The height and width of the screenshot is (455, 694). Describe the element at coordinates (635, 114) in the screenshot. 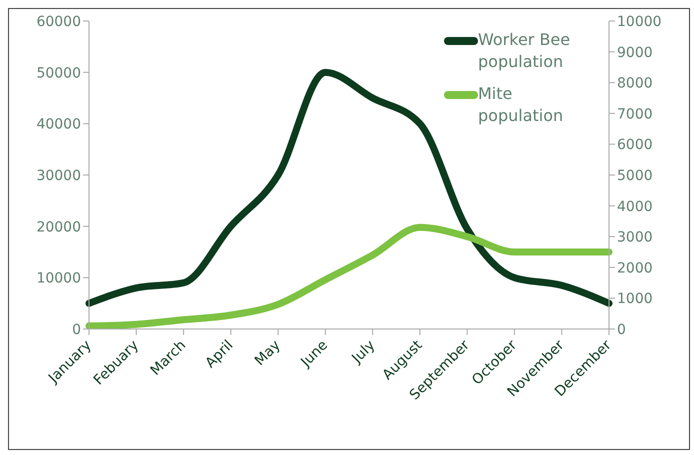

I see `y2-tick-label: 7000` at that location.